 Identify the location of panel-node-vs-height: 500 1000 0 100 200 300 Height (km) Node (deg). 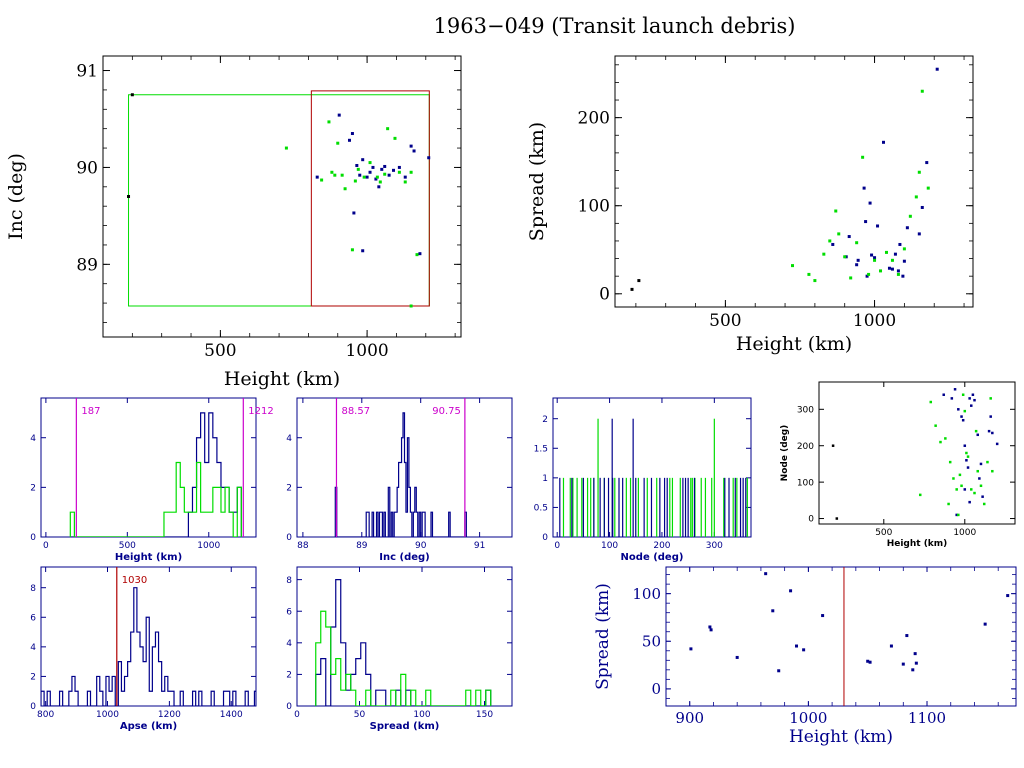
(898, 465).